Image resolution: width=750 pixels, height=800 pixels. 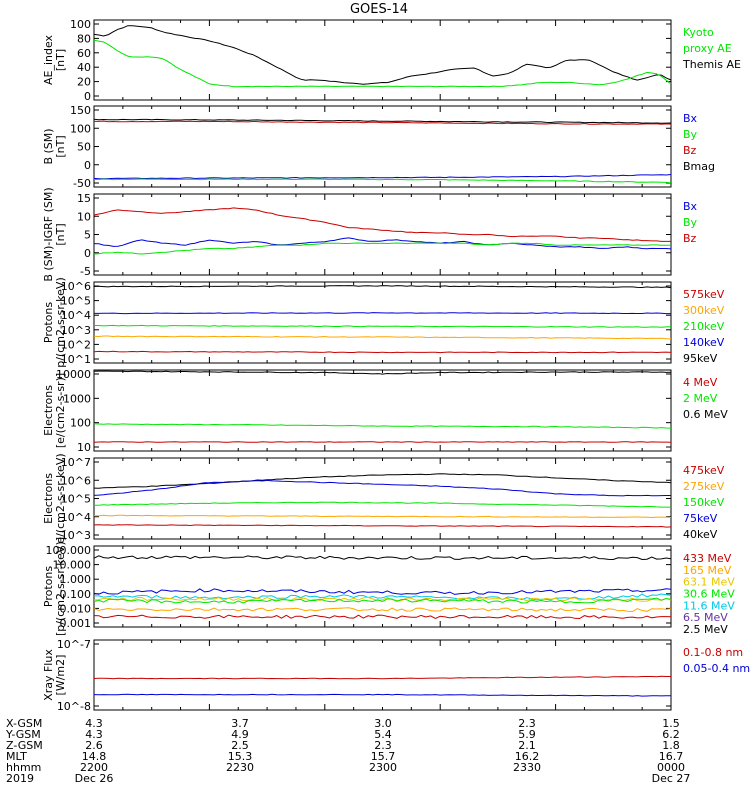 What do you see at coordinates (87, 96) in the screenshot?
I see `y-tick-label: 0` at bounding box center [87, 96].